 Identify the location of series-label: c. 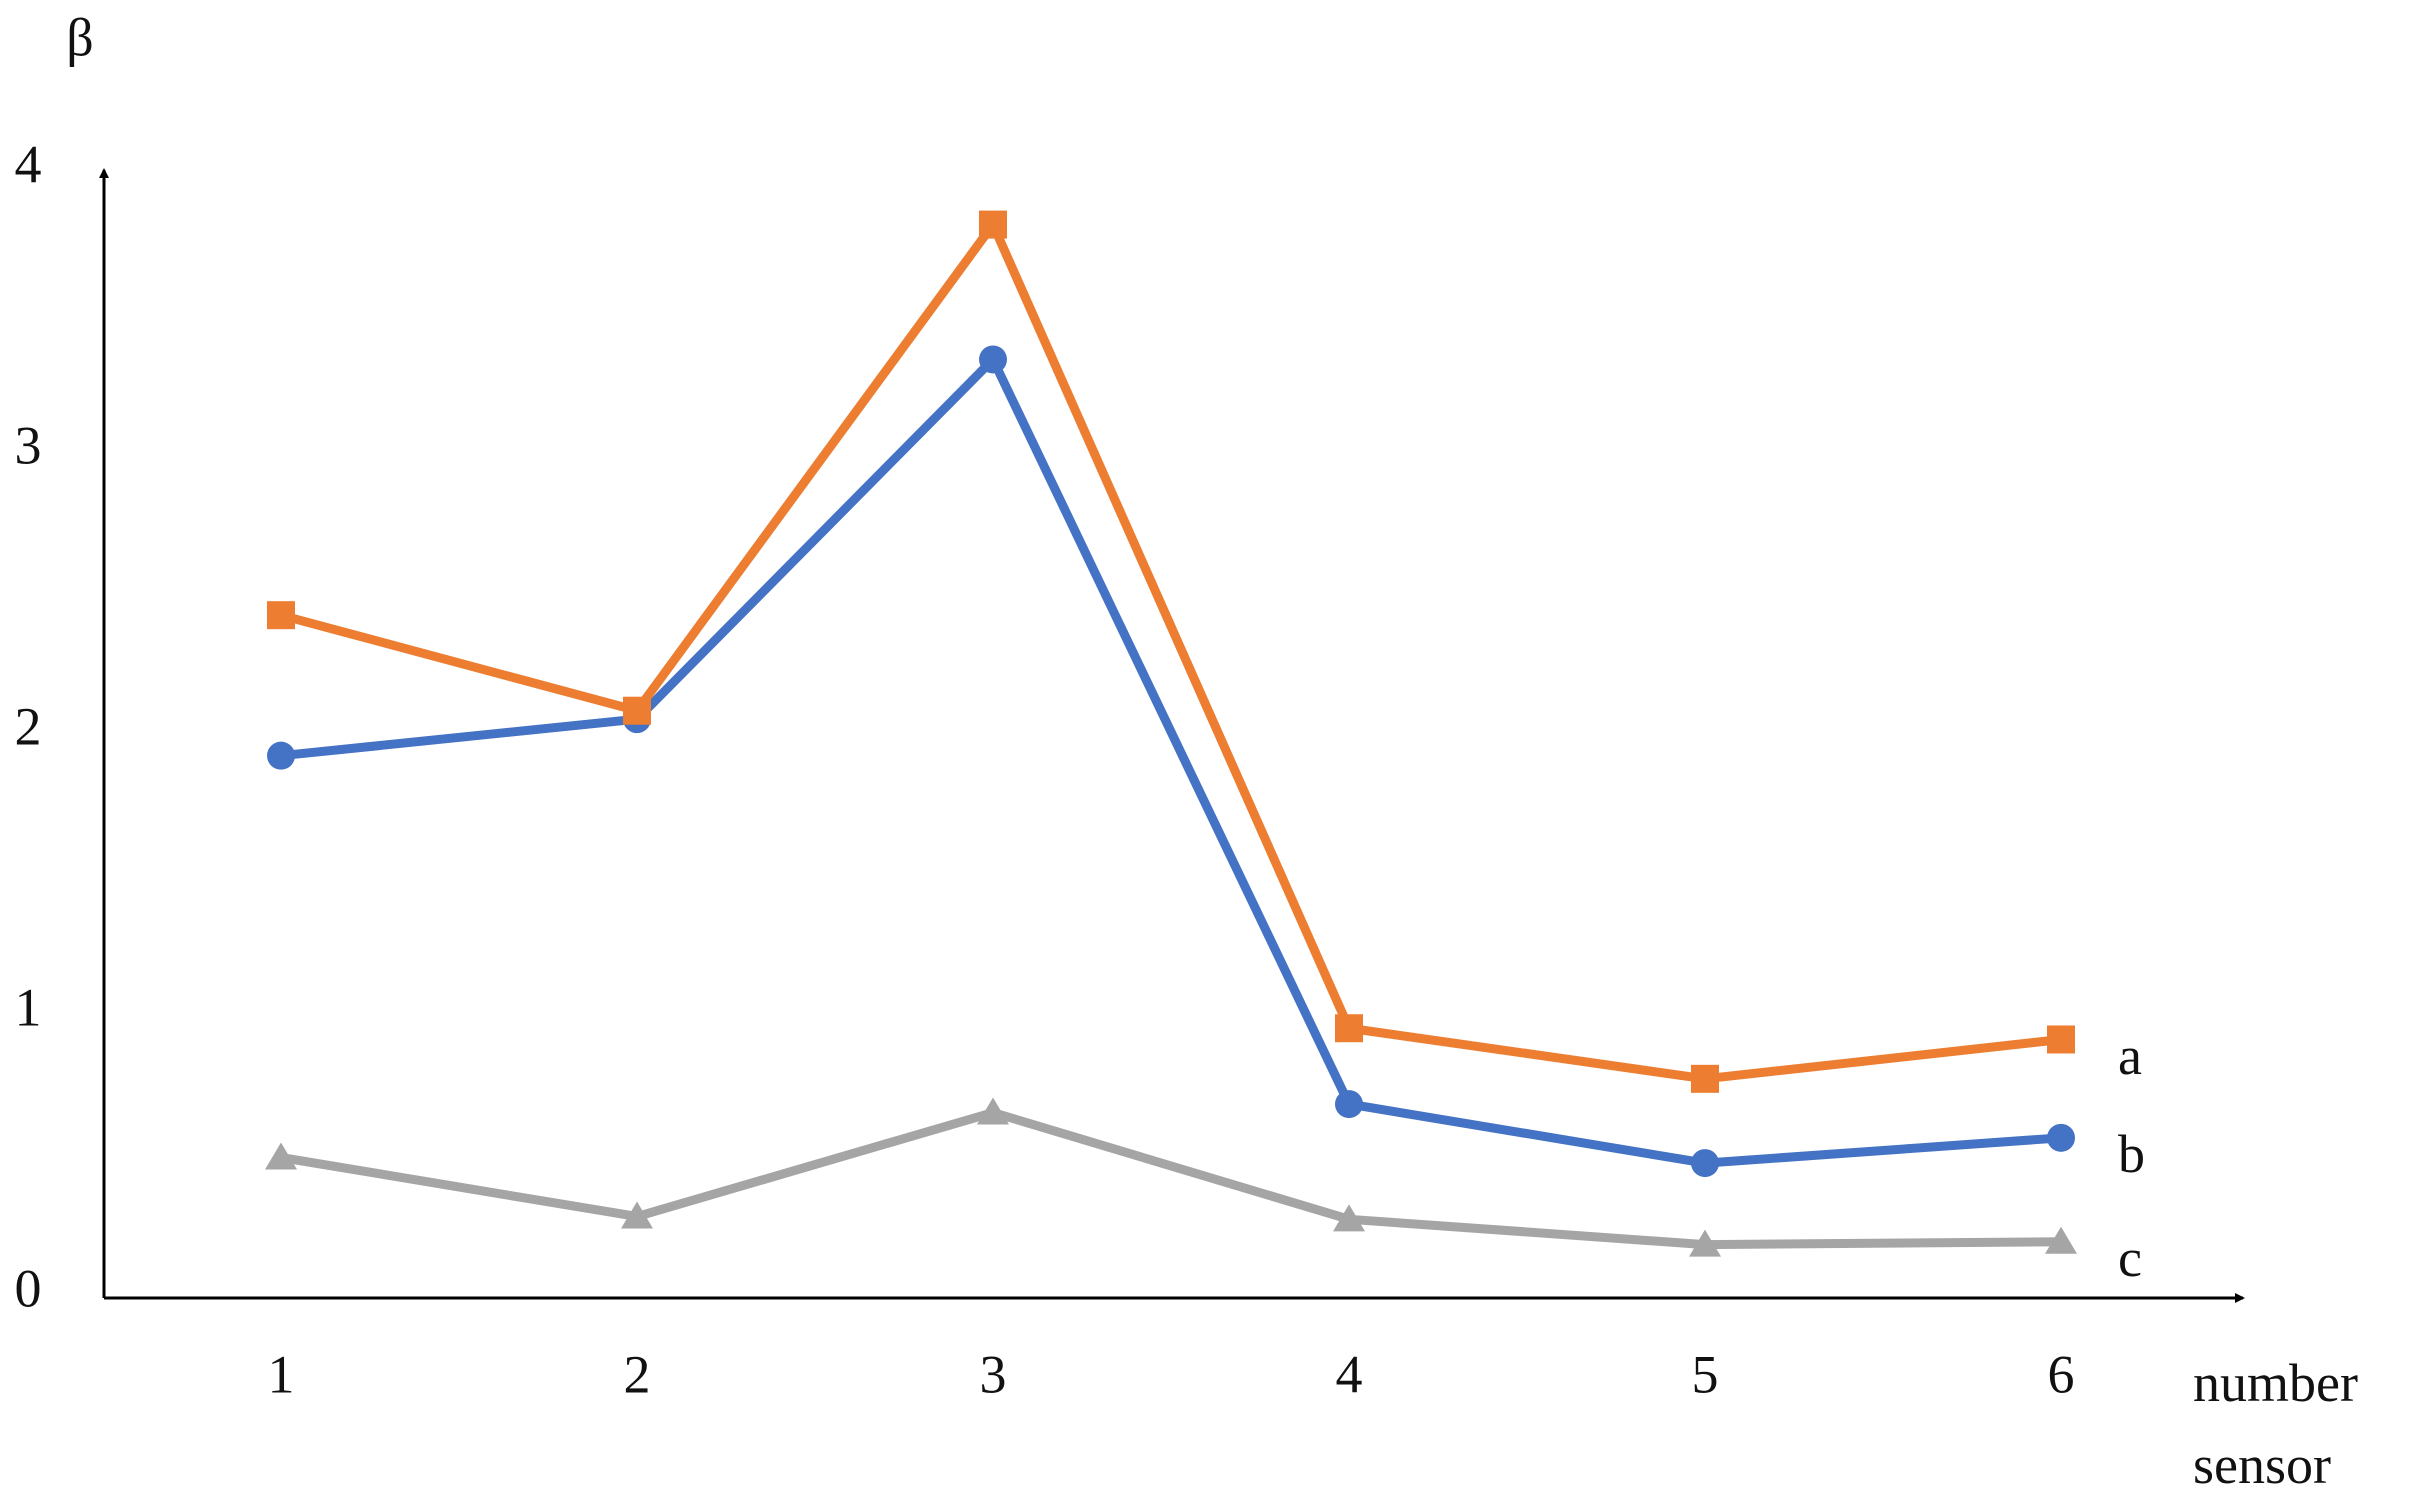
(2130, 1258).